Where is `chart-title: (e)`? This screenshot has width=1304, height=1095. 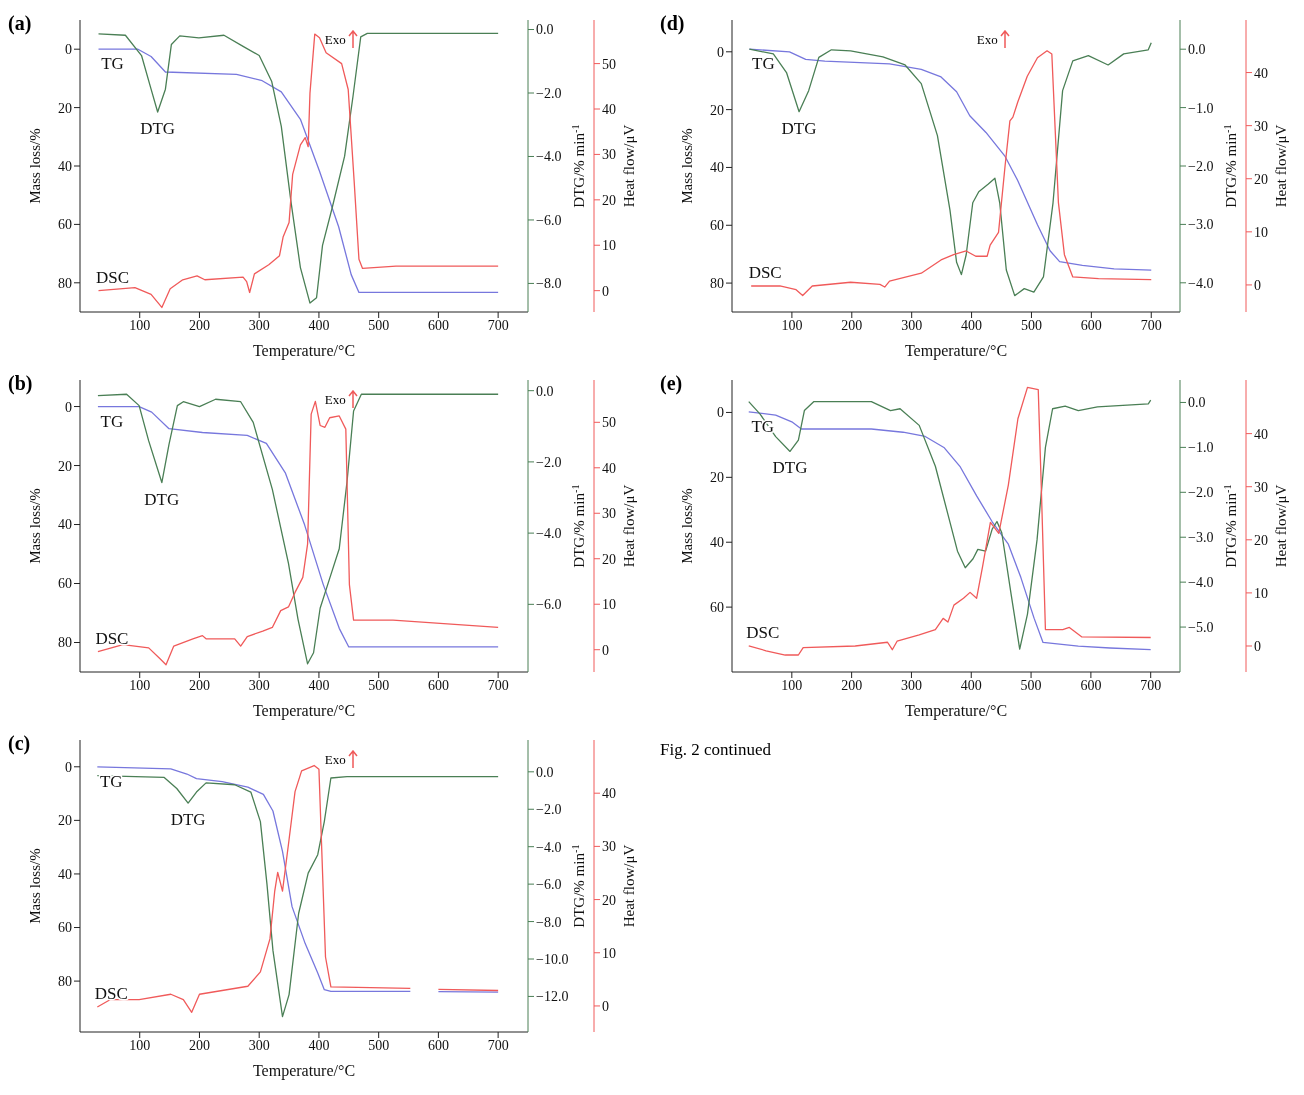
chart-title: (e) is located at coordinates (671, 383).